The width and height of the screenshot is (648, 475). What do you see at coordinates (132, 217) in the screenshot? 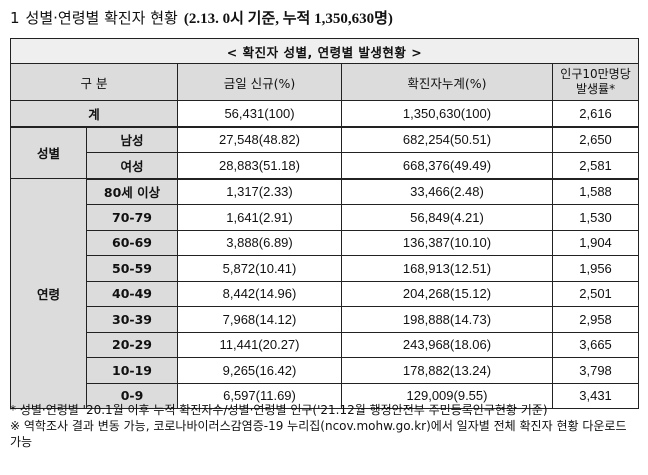
I see `age-row-label: 70-79` at bounding box center [132, 217].